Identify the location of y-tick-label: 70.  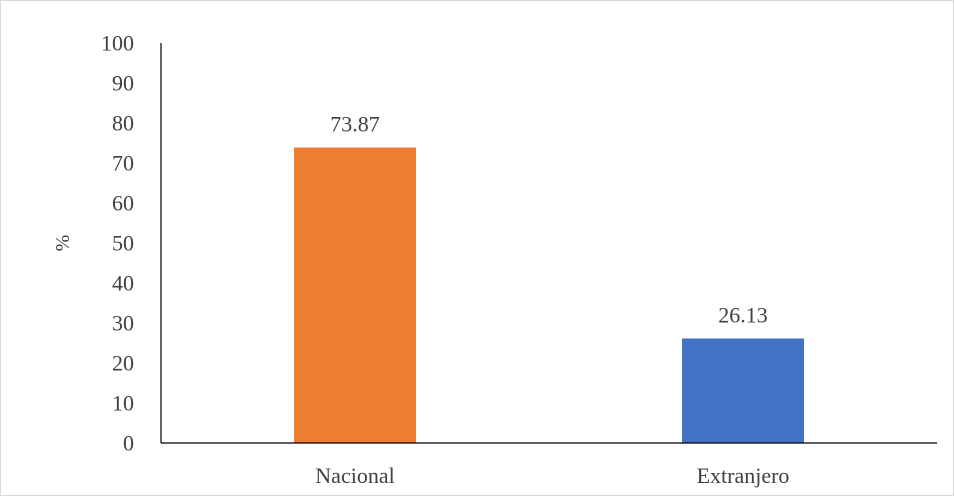
(123, 163).